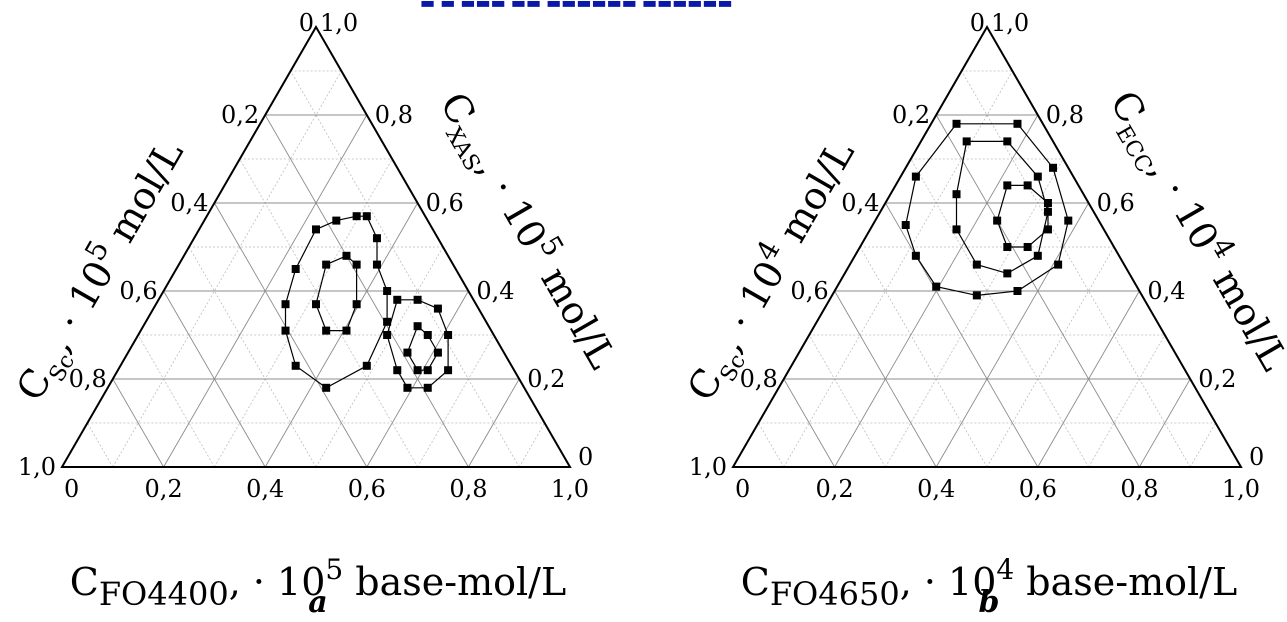  I want to click on left-tick-label: 0,8, so click(759, 379).